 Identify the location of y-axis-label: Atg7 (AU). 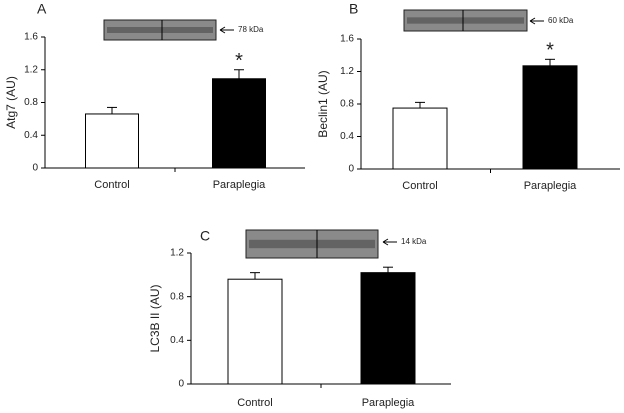
(11, 102).